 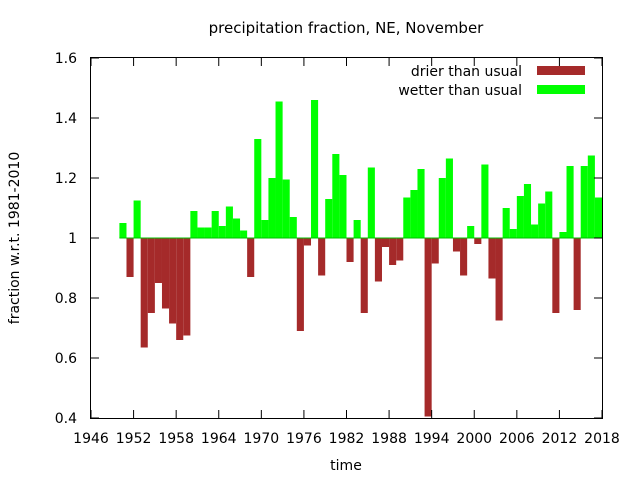 I want to click on bar-1957, so click(x=173, y=281).